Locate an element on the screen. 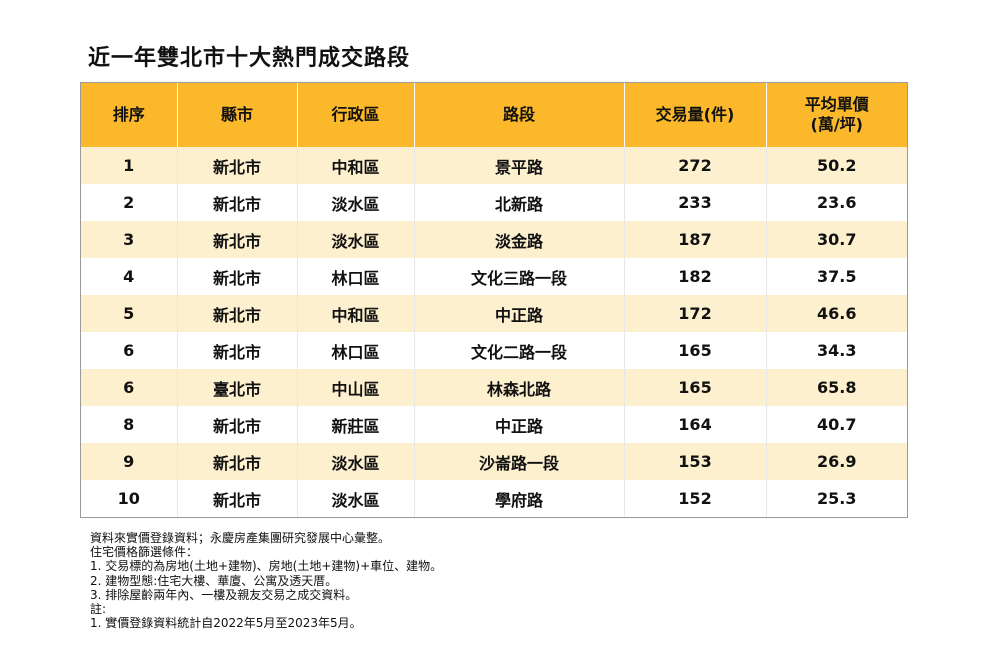 The height and width of the screenshot is (667, 1000). header-road-section: 路段 is located at coordinates (519, 115).